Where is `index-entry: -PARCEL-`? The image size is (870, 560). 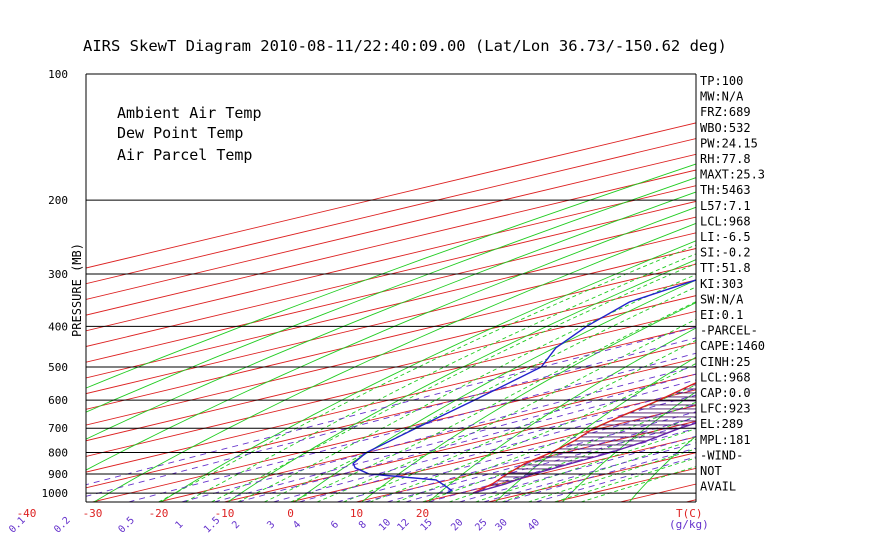
index-entry: -PARCEL- is located at coordinates (729, 331).